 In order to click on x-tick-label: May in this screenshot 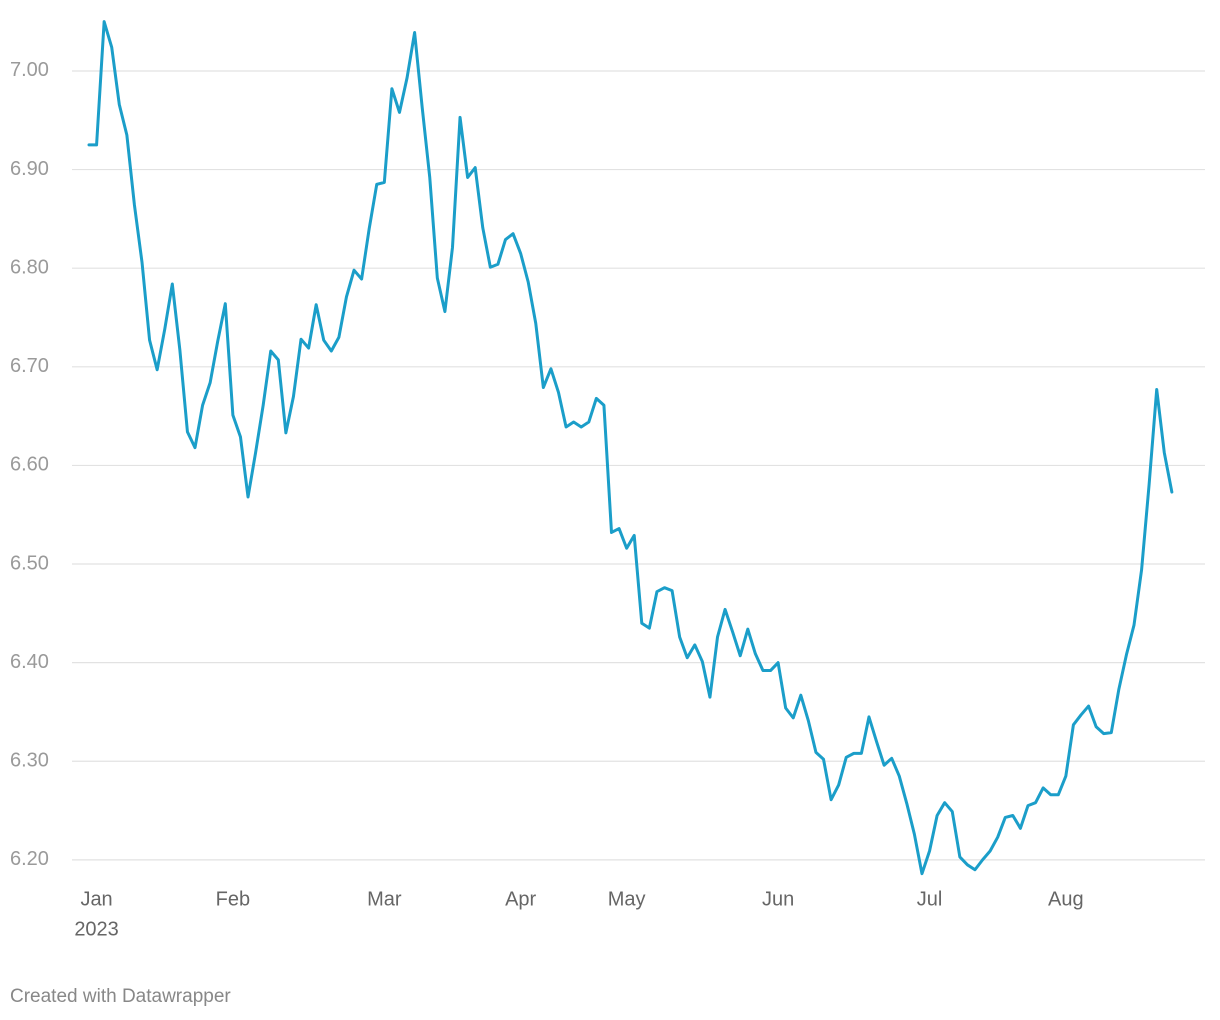, I will do `click(627, 899)`.